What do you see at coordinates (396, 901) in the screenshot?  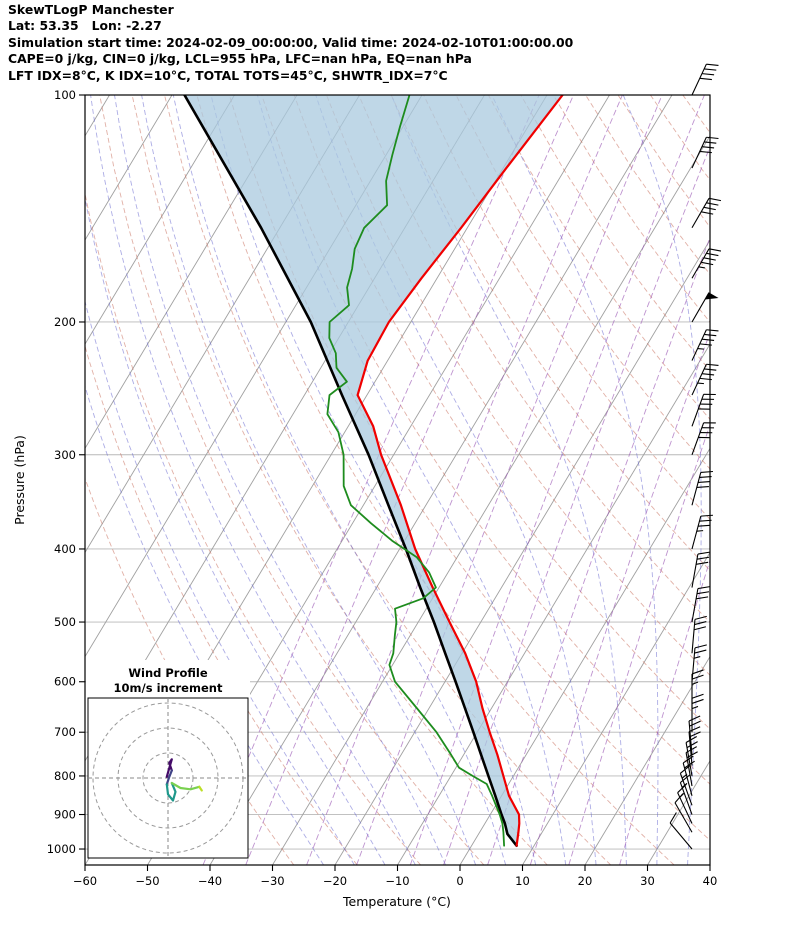 I see `x-axis-label: Temperature (°C)` at bounding box center [396, 901].